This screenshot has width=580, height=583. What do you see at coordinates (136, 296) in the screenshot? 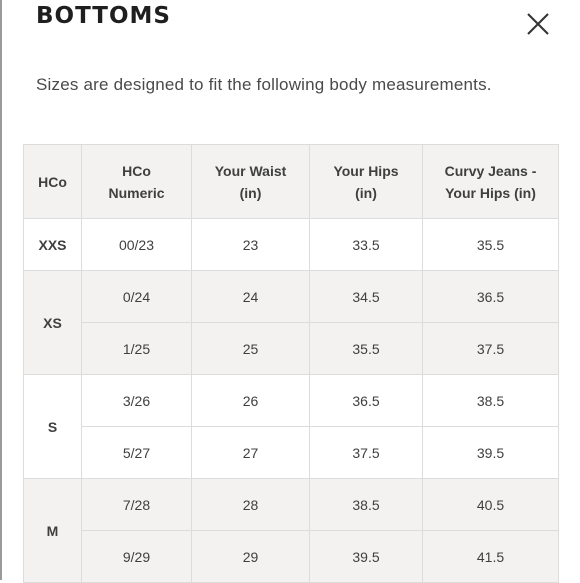
I see `numeric-cell: 0/24` at bounding box center [136, 296].